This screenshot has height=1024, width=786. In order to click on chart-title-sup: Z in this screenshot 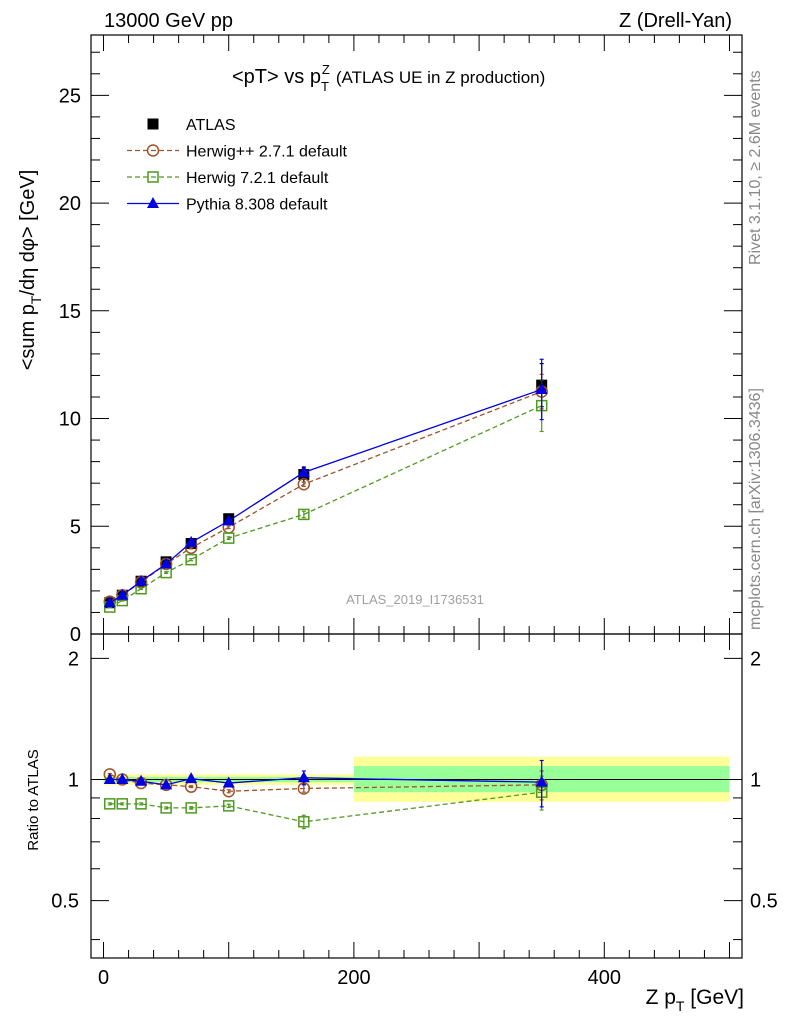, I will do `click(326, 69)`.